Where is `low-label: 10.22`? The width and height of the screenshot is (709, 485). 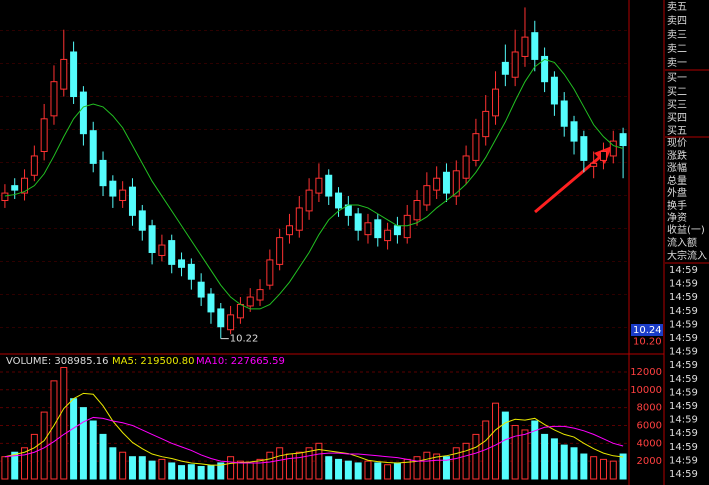
low-label: 10.22 is located at coordinates (244, 339).